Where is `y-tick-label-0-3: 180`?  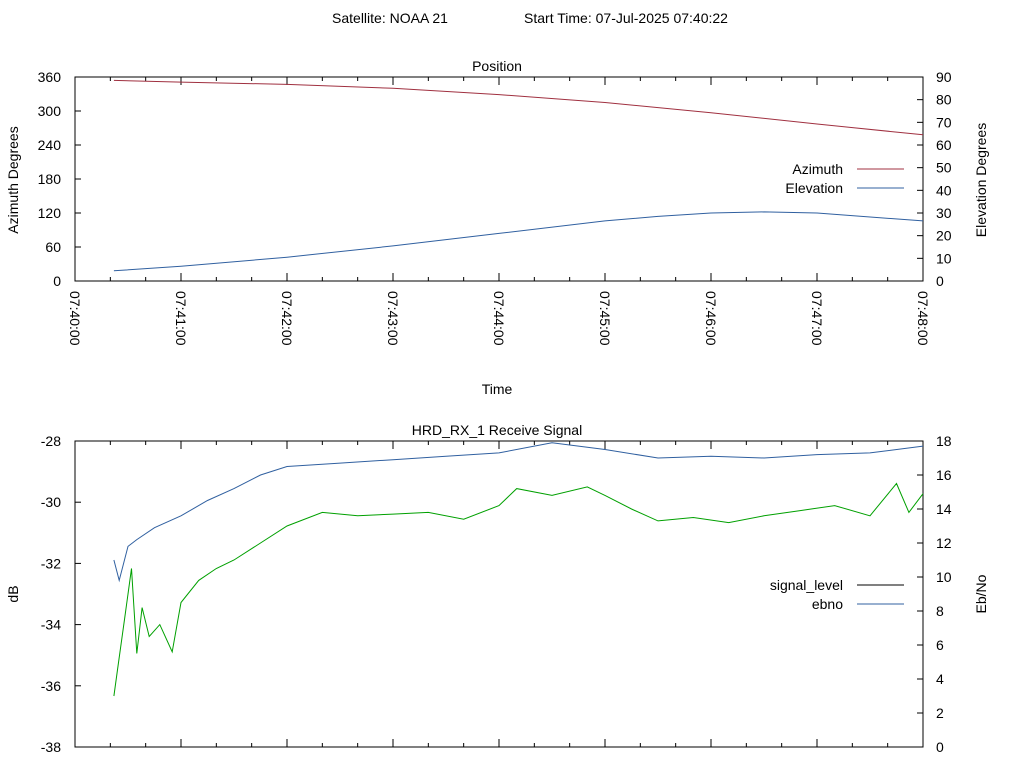
y-tick-label-0-3: 180 is located at coordinates (50, 179).